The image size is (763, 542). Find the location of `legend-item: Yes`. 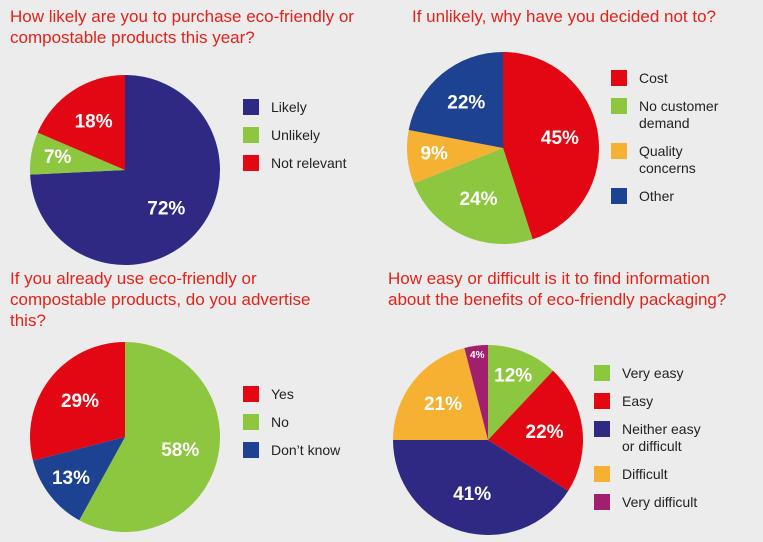

legend-item: Yes is located at coordinates (308, 394).